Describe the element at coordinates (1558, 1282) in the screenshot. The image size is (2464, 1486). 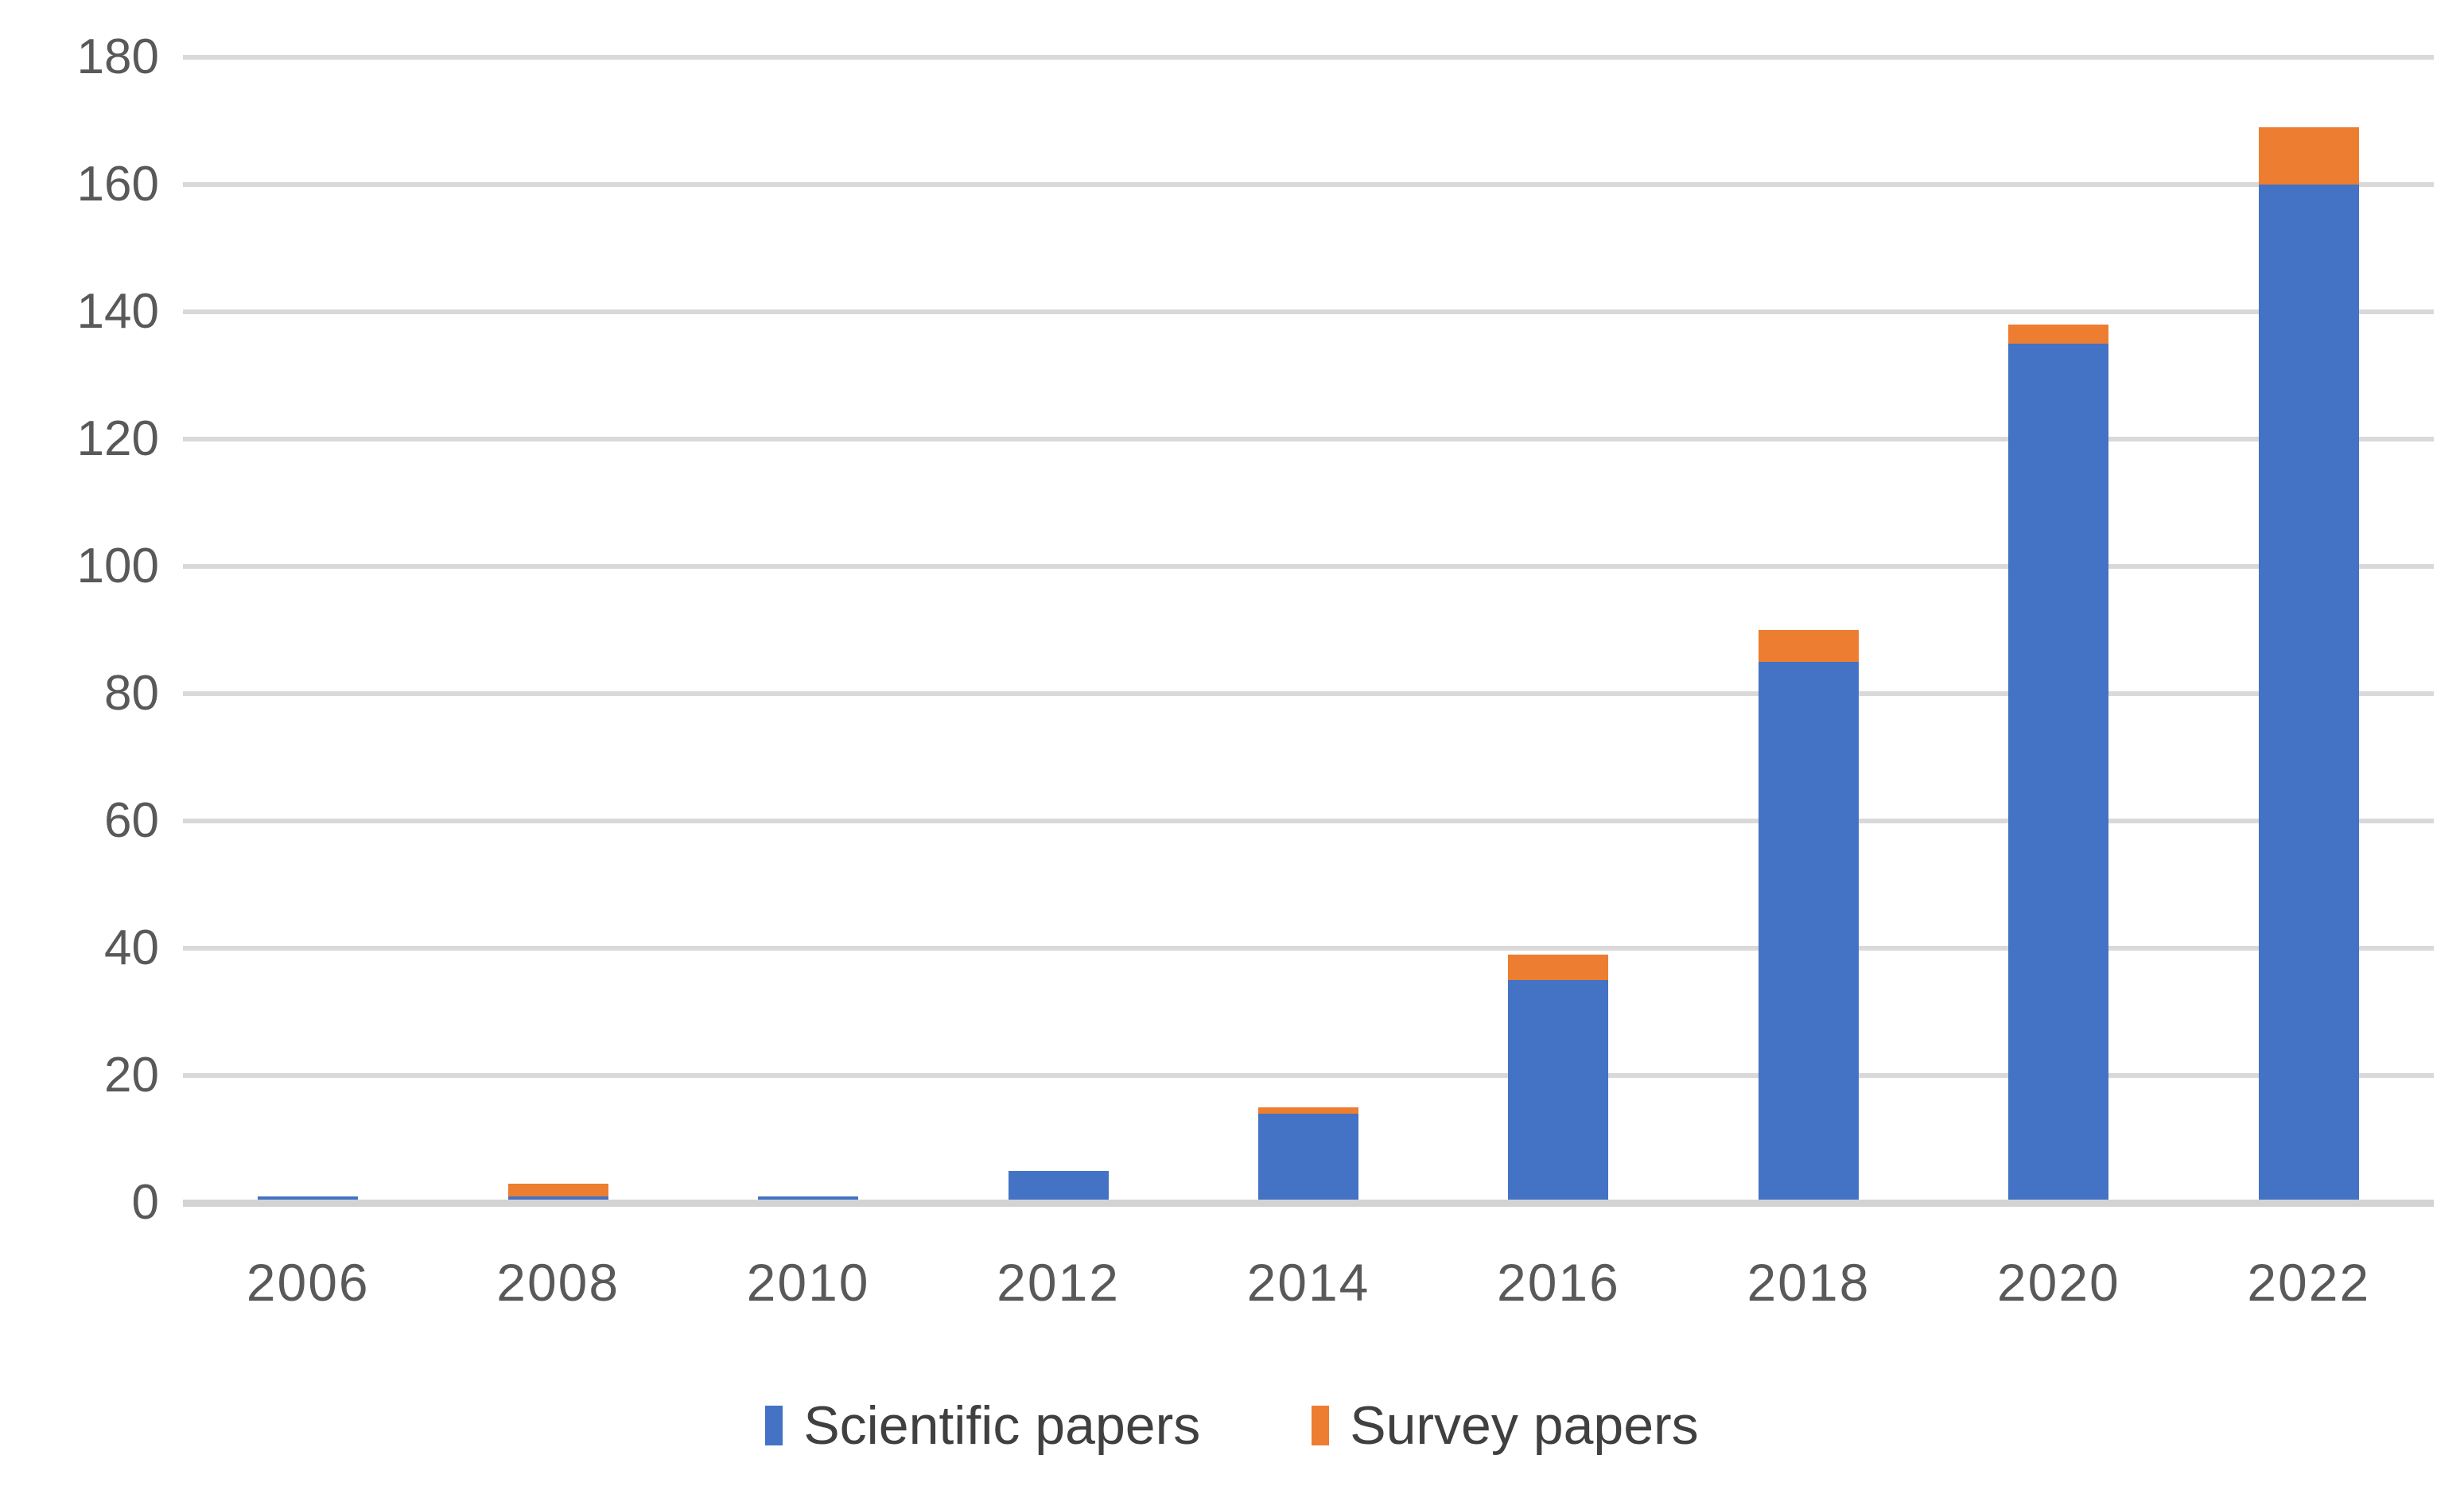
I see `x-tick-label: 2016` at that location.